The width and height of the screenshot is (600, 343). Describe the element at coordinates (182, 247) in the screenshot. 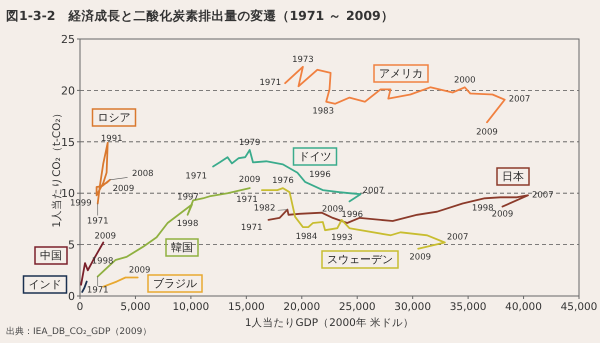

I see `series-label: 韓国` at that location.